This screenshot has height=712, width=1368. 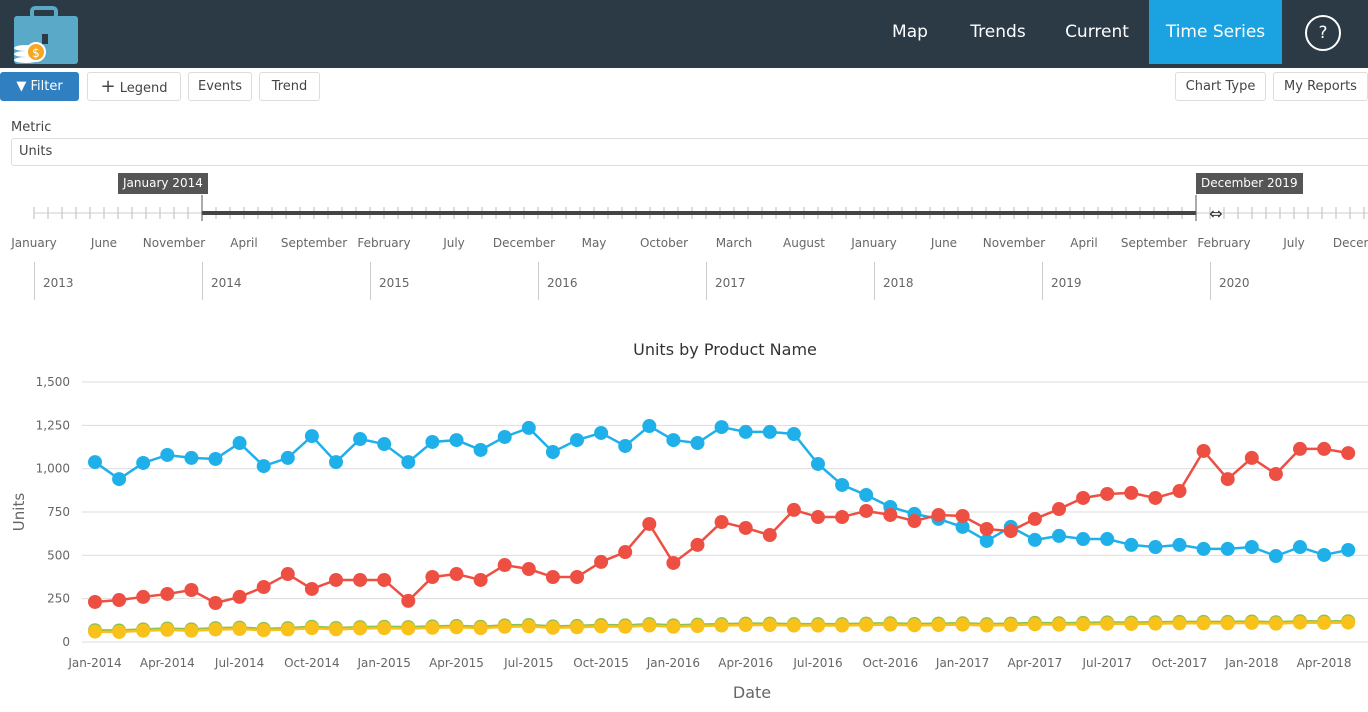 What do you see at coordinates (1097, 32) in the screenshot?
I see `nav-current: Current` at bounding box center [1097, 32].